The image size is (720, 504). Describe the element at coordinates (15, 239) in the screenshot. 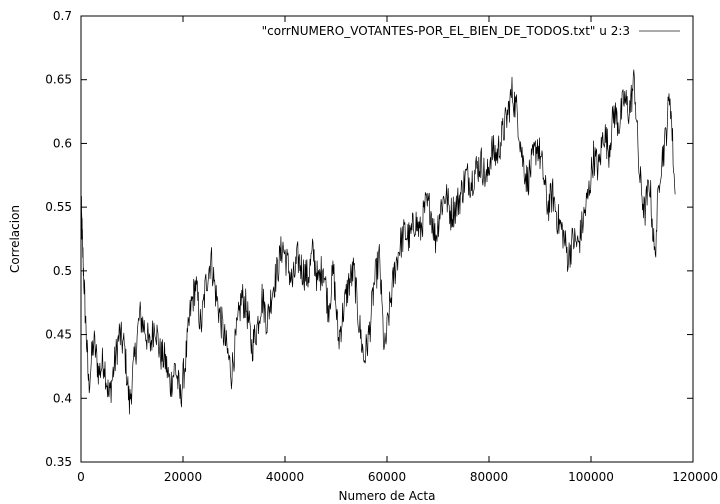

I see `y-axis-label: Correlacion` at that location.